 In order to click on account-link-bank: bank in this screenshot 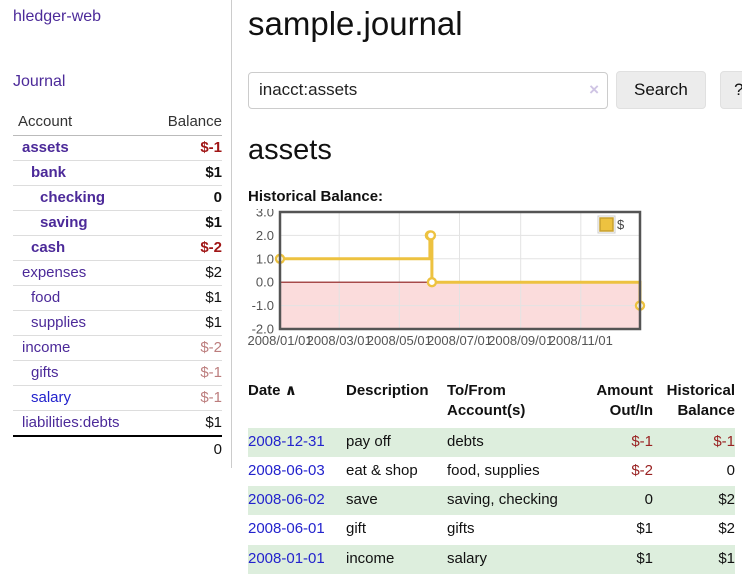, I will do `click(49, 172)`.